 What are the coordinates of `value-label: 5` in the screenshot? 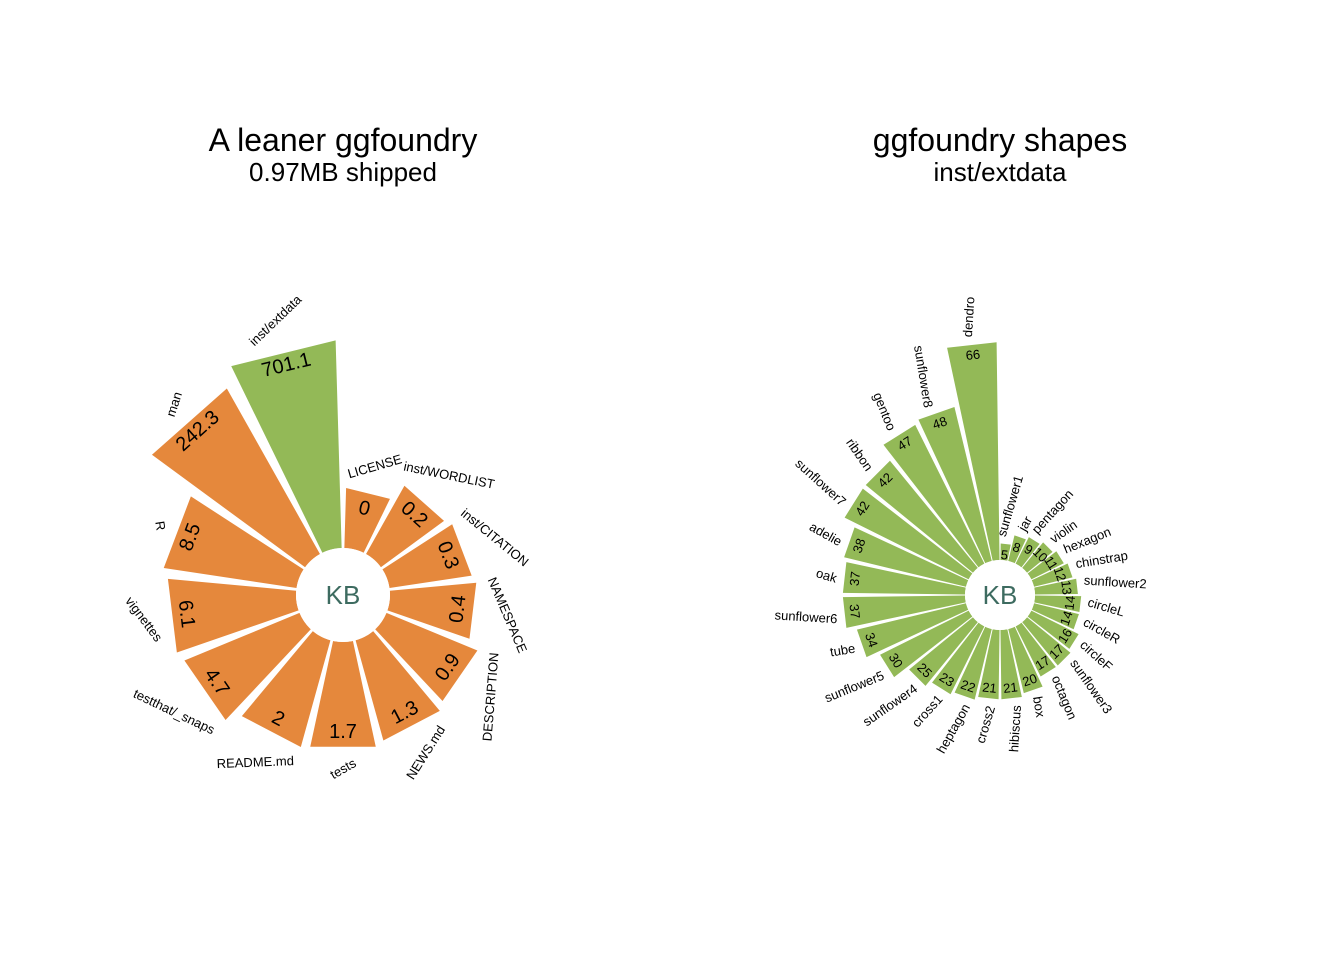 It's located at (1004, 555).